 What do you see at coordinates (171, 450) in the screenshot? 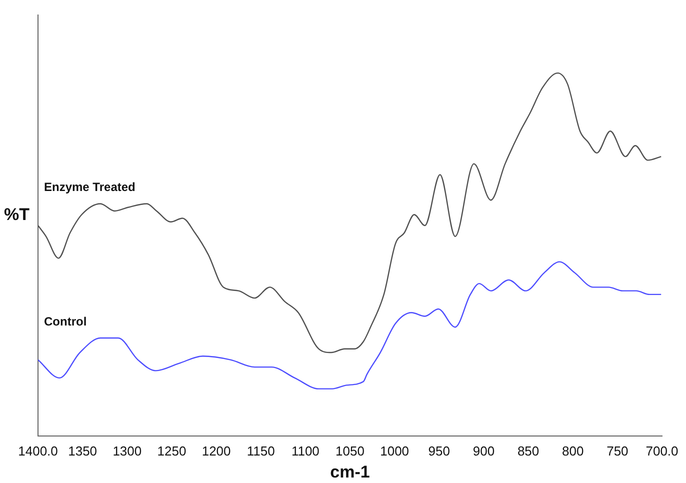
I see `x-tick-label: 1250` at bounding box center [171, 450].